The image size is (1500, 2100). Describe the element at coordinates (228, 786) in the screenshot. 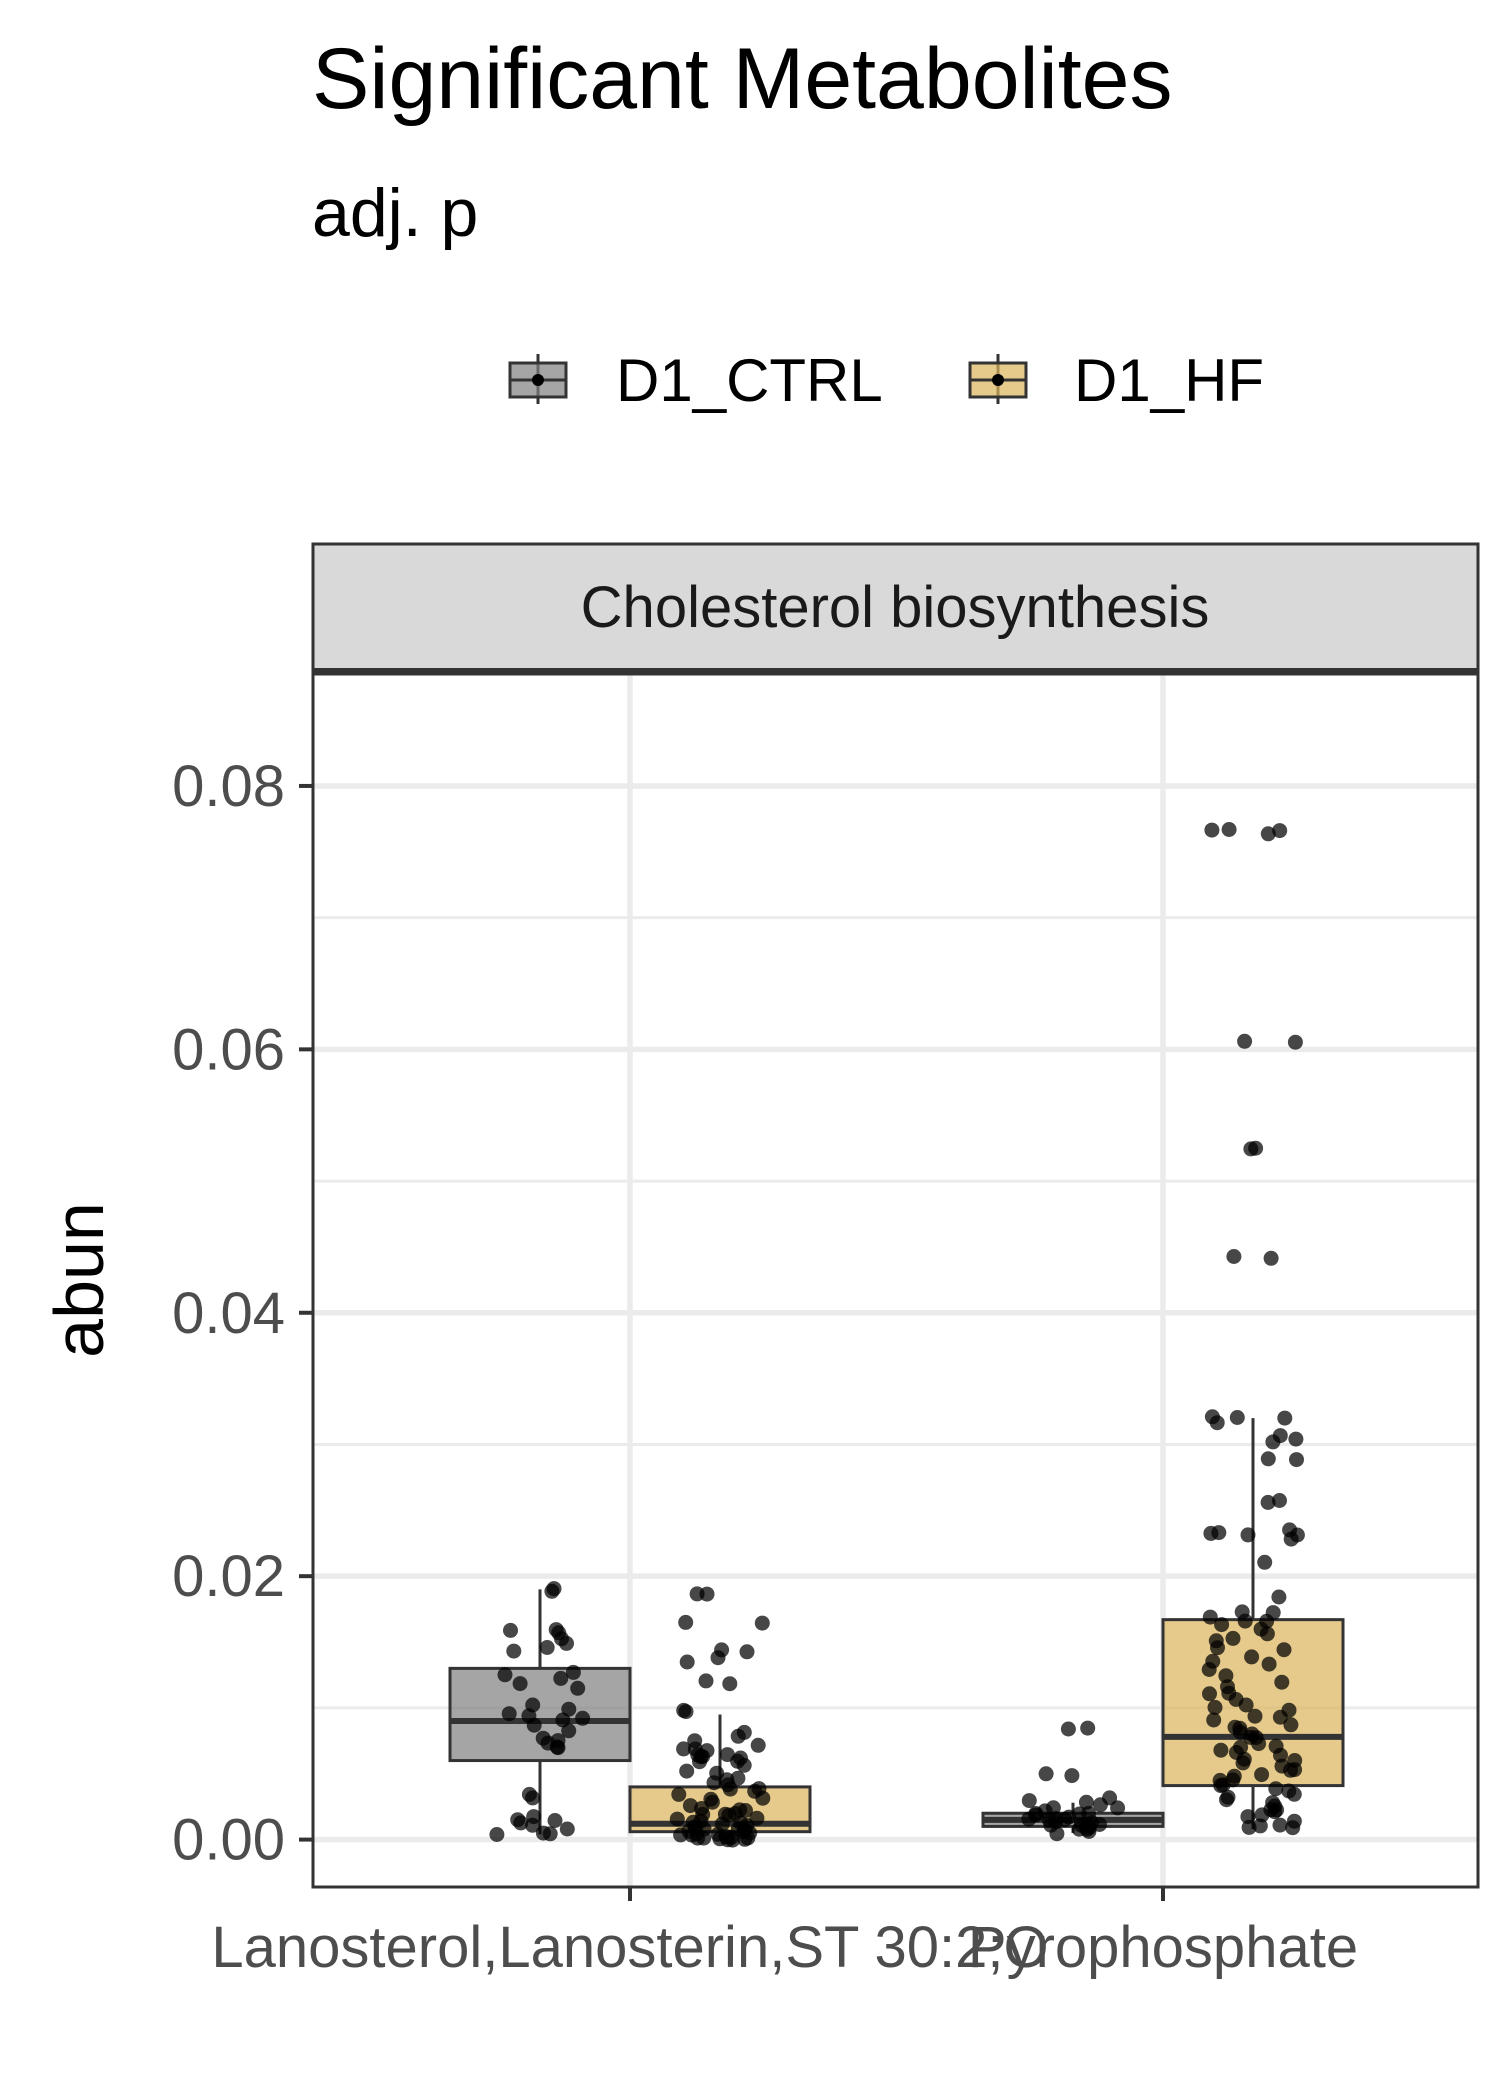

I see `y-tick-label: 0.08` at that location.